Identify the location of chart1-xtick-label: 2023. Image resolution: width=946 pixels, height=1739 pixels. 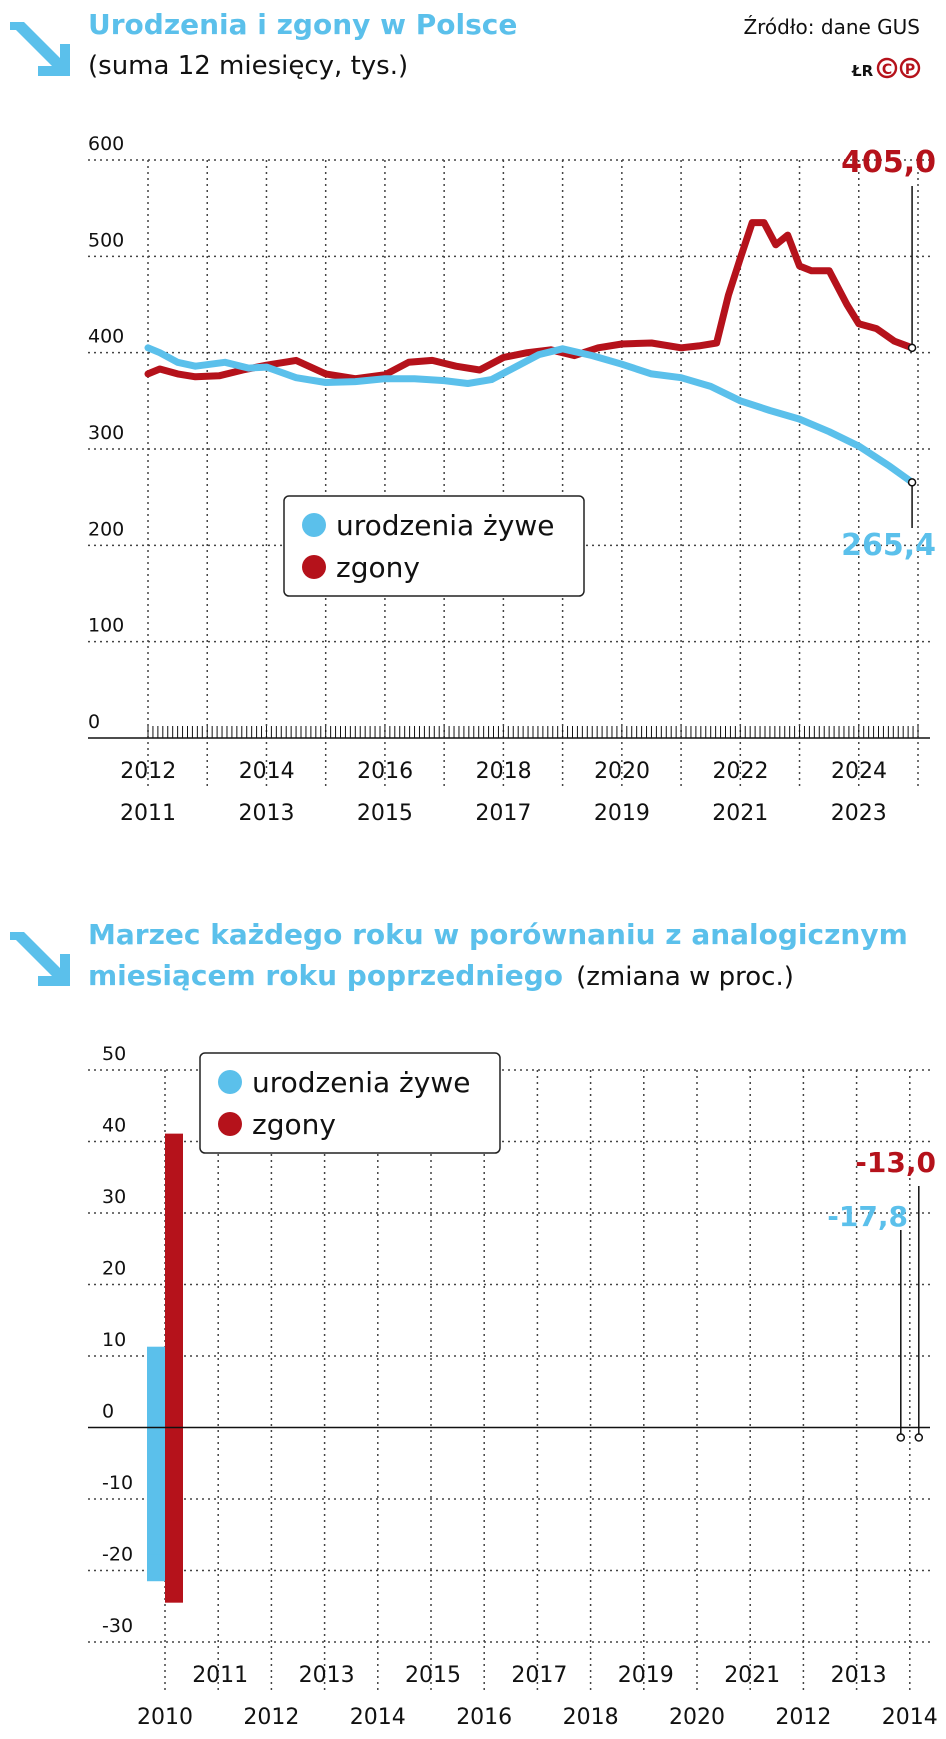
(859, 813).